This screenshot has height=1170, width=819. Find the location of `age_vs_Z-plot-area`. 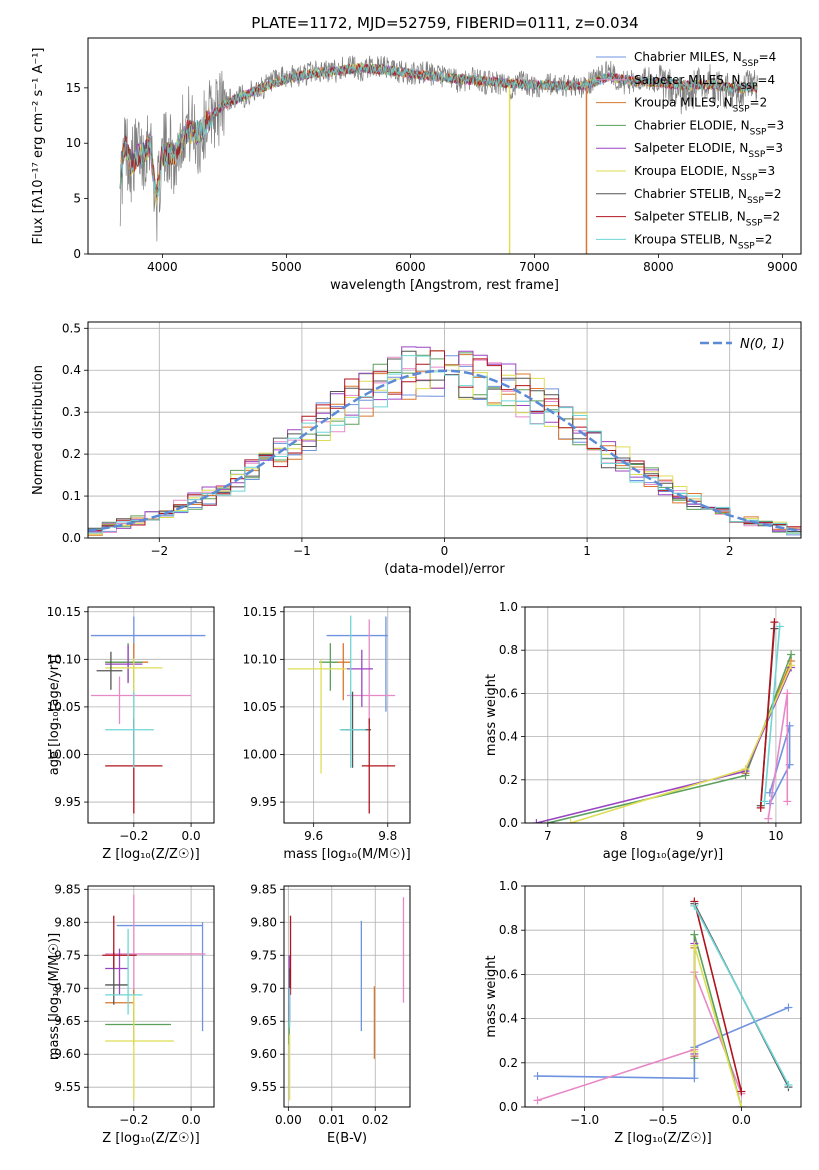

age_vs_Z-plot-area is located at coordinates (148, 715).